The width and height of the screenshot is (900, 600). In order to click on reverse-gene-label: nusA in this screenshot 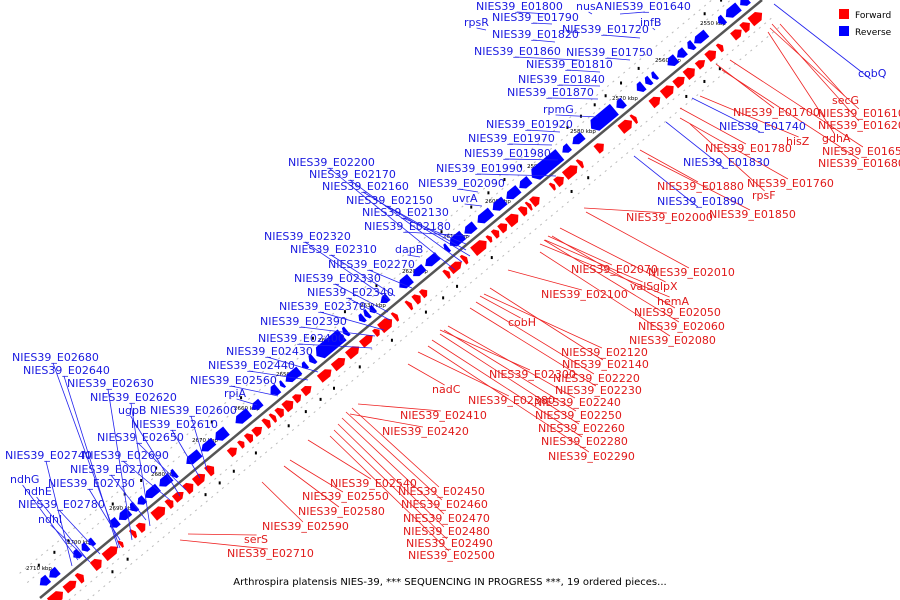, I will do `click(590, 6)`.